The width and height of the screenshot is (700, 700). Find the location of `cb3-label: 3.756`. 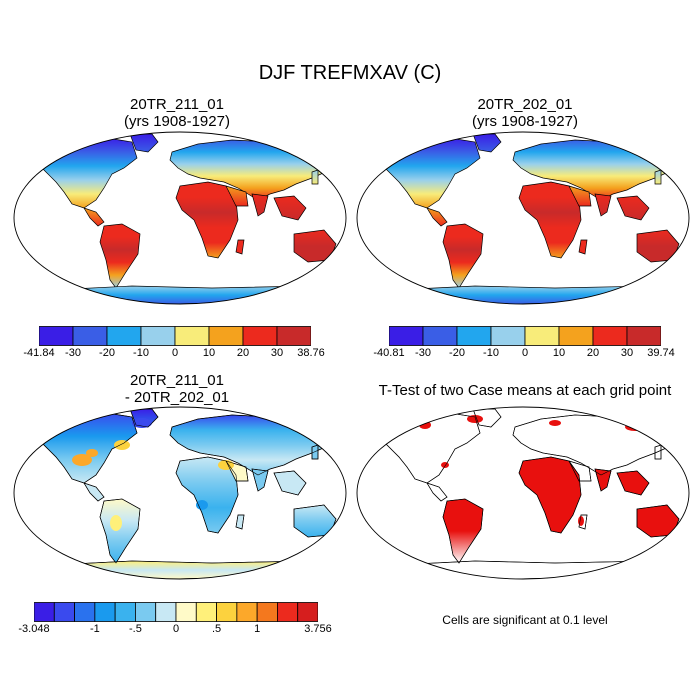

cb3-label: 3.756 is located at coordinates (318, 629).